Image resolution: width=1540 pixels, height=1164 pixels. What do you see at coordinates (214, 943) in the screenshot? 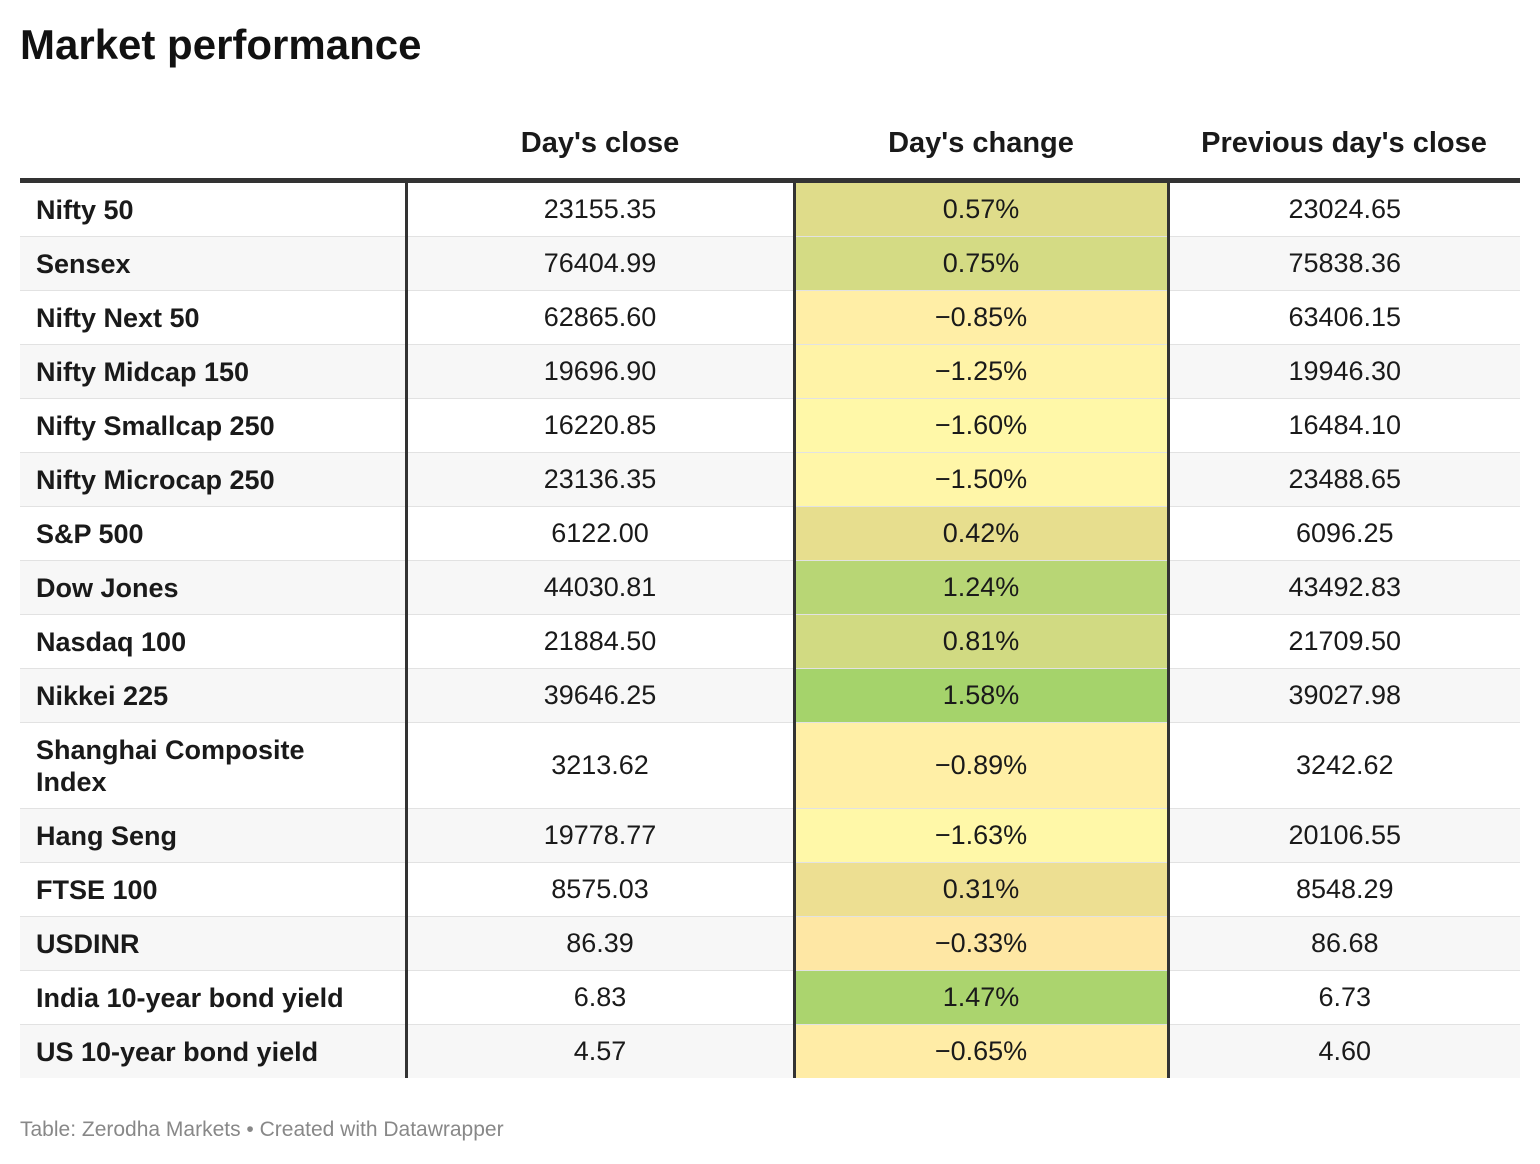
I see `row-name: USDINR` at bounding box center [214, 943].